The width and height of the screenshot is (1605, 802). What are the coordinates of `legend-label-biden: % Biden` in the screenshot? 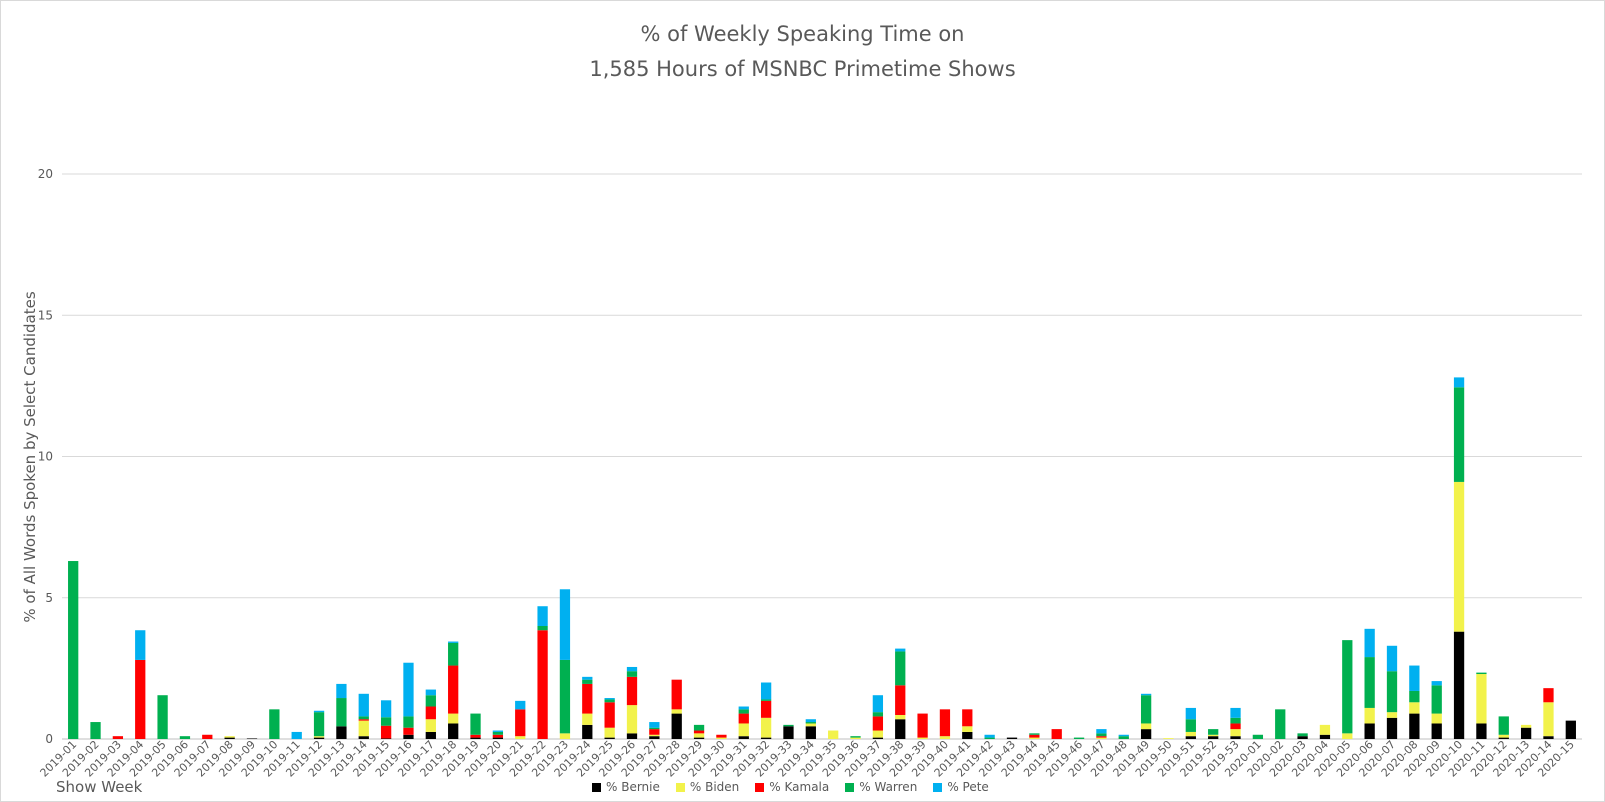 It's located at (714, 787).